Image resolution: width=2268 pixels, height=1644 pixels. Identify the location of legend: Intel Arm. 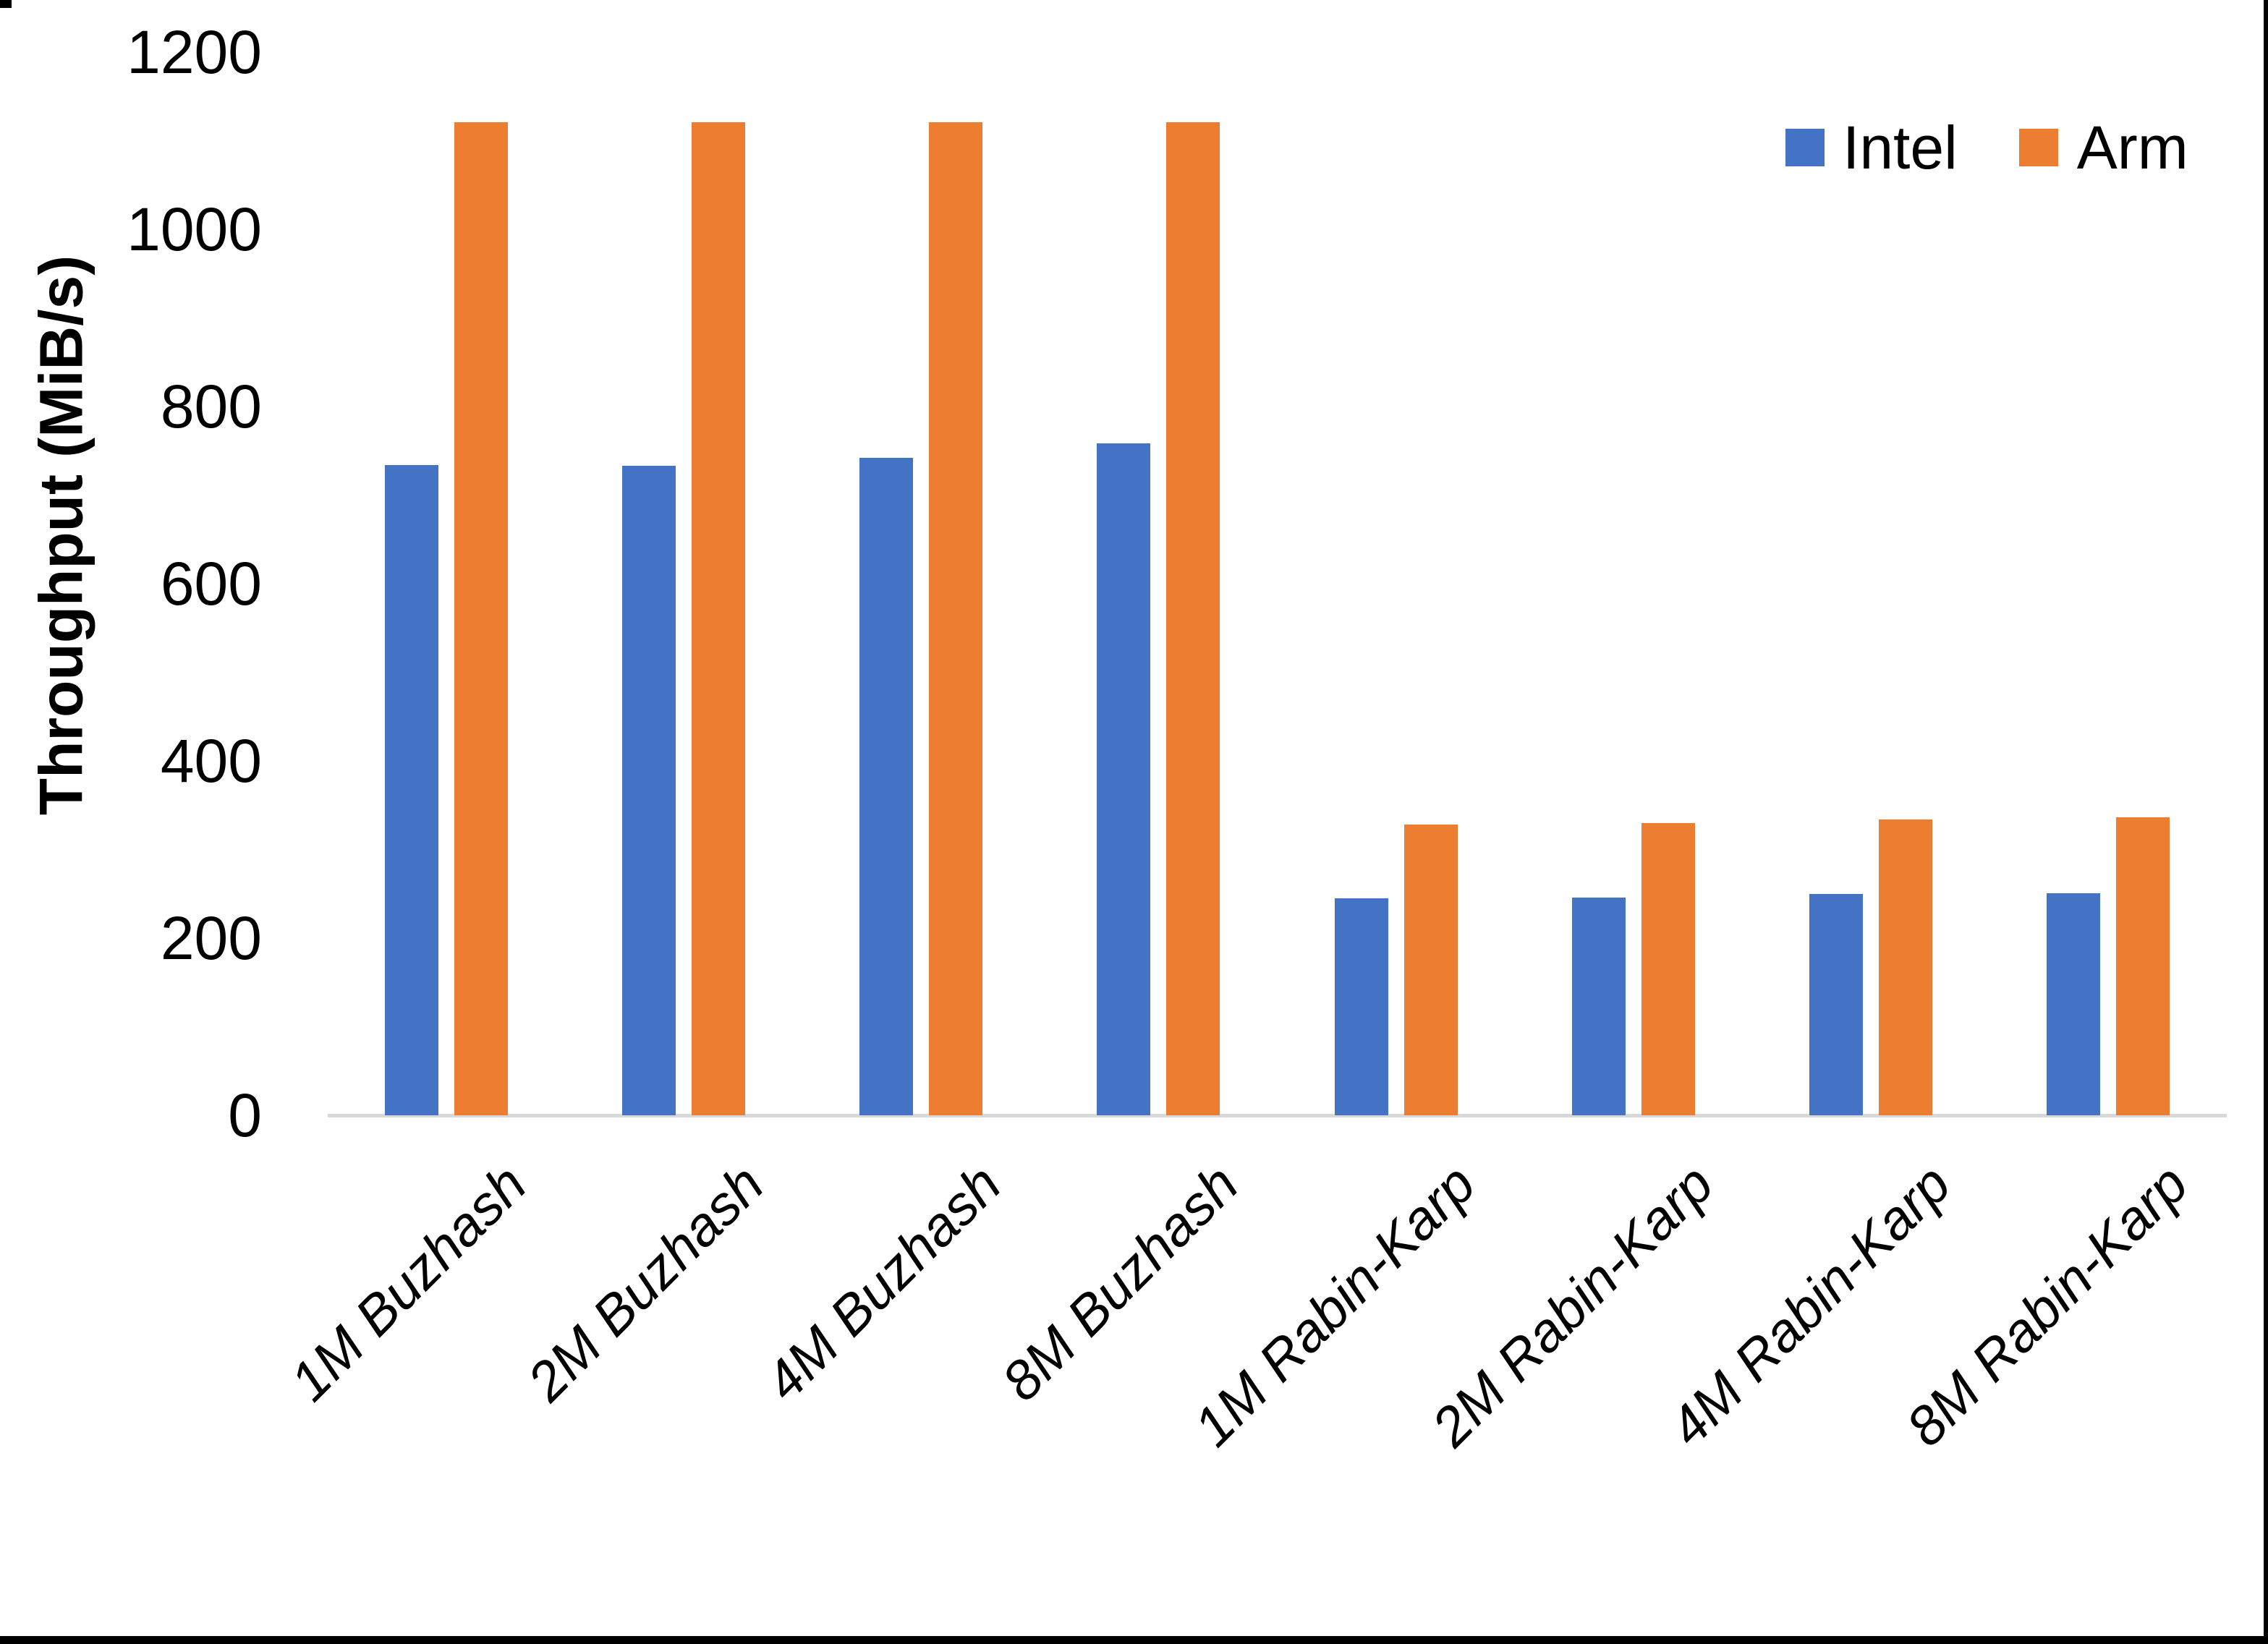
(1987, 147).